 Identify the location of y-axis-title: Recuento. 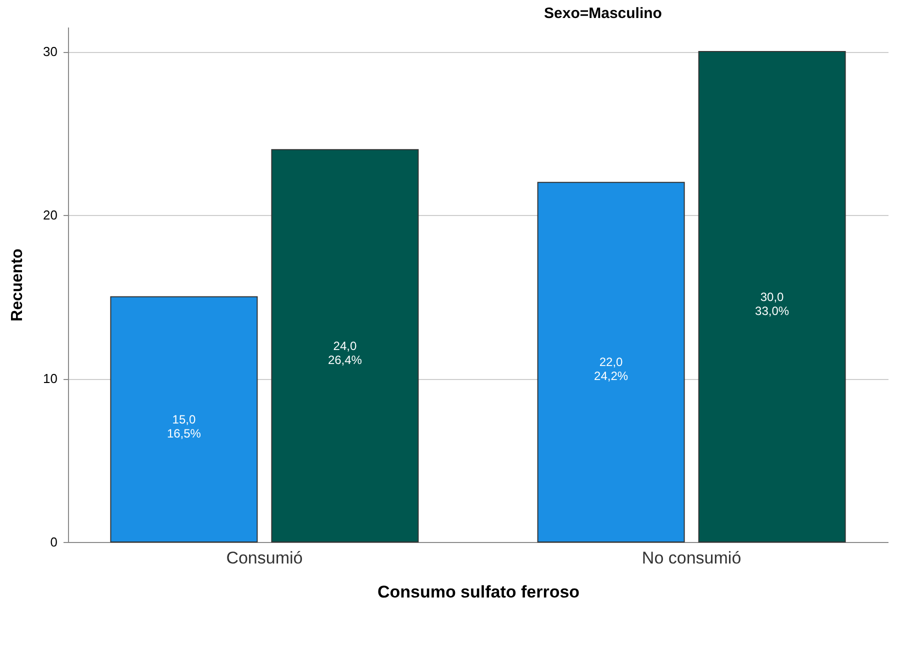
(17, 285).